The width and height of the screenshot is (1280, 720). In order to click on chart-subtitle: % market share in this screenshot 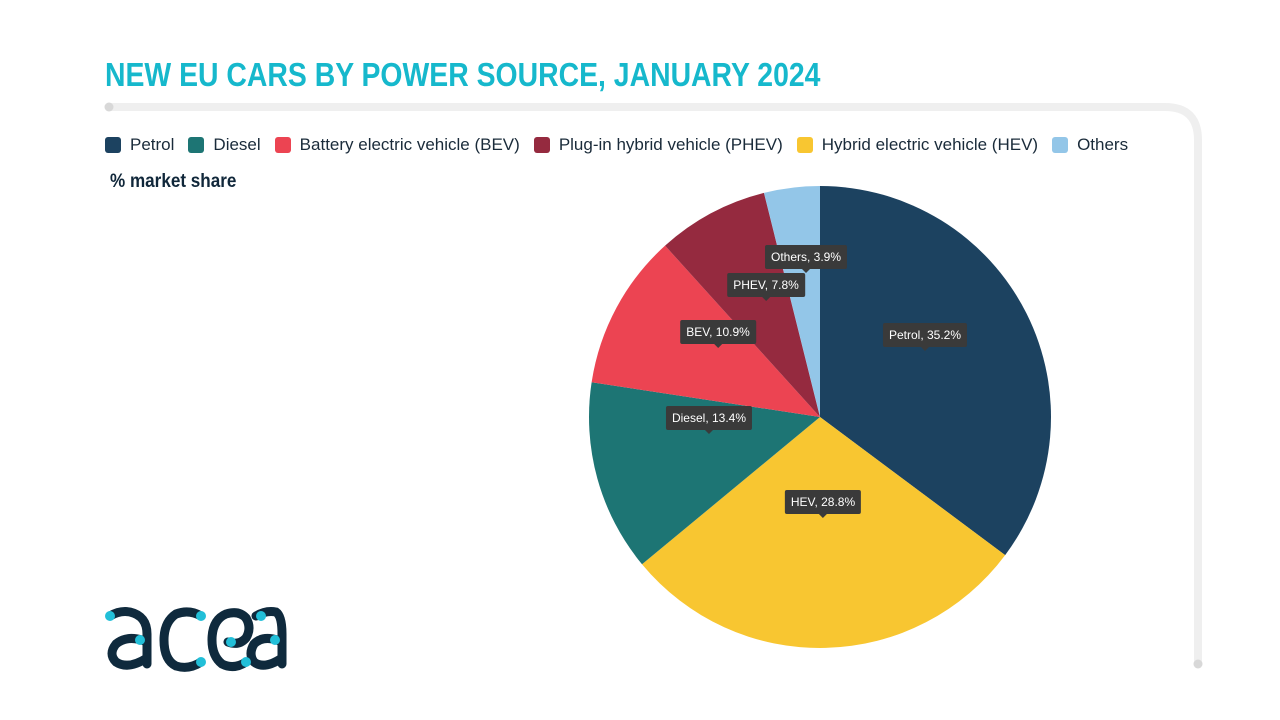, I will do `click(173, 181)`.